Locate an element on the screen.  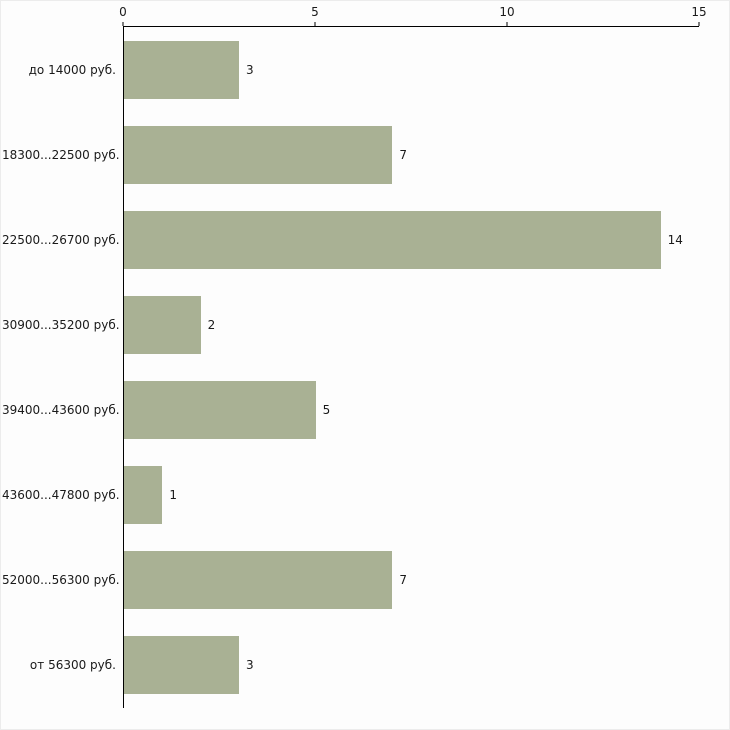
bar-row: 52000...56300 руб. 7 is located at coordinates (350, 580).